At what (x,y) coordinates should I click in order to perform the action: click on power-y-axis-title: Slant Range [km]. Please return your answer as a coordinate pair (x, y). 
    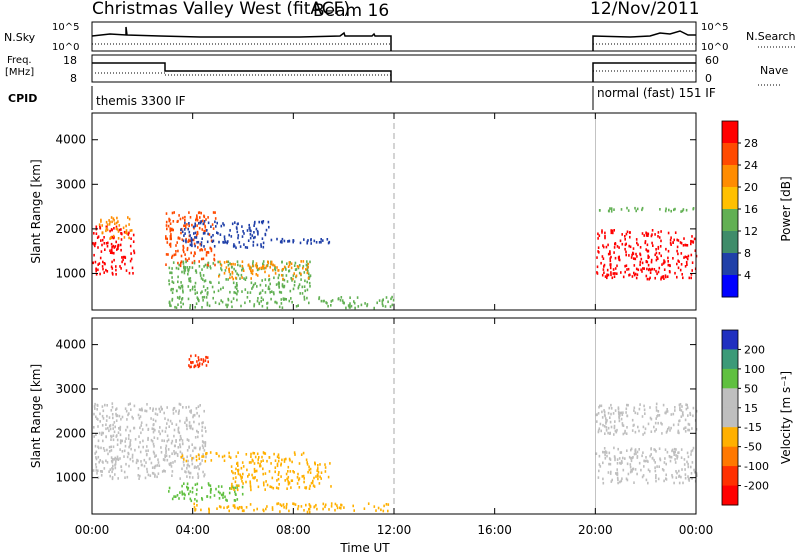
    Looking at the image, I should click on (36, 211).